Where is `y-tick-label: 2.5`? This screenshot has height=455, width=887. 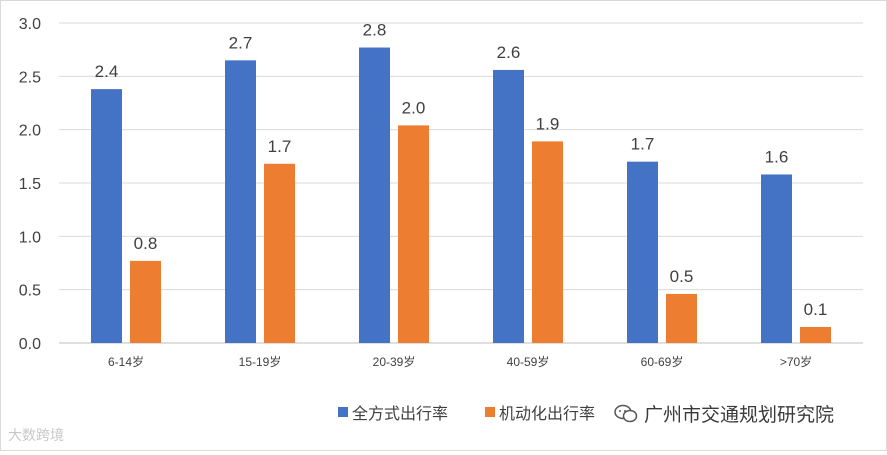 y-tick-label: 2.5 is located at coordinates (30, 77).